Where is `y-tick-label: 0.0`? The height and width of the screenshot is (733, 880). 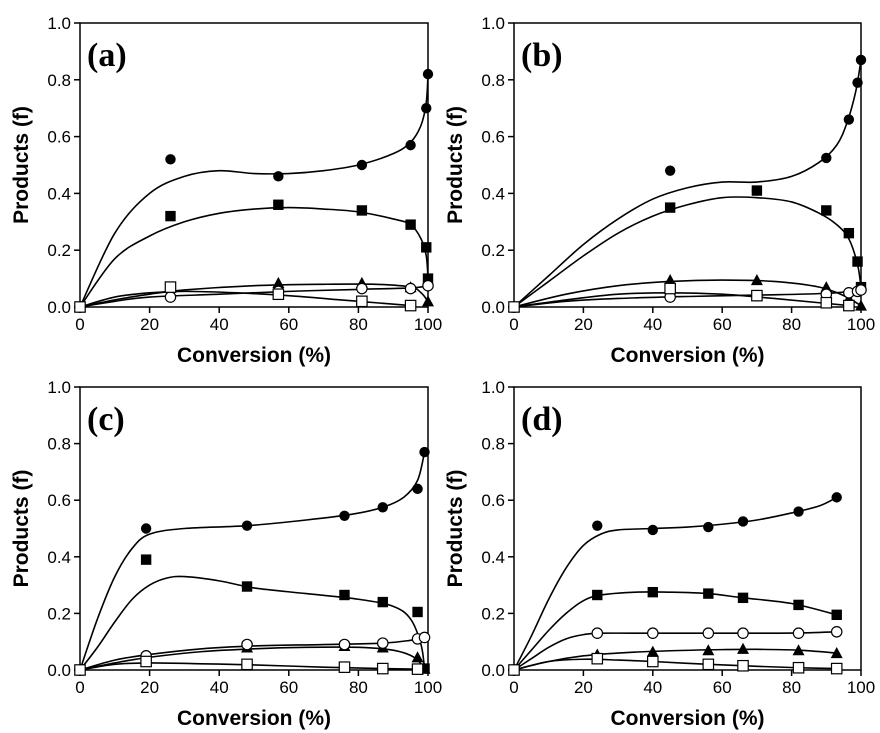 y-tick-label: 0.0 is located at coordinates (493, 307).